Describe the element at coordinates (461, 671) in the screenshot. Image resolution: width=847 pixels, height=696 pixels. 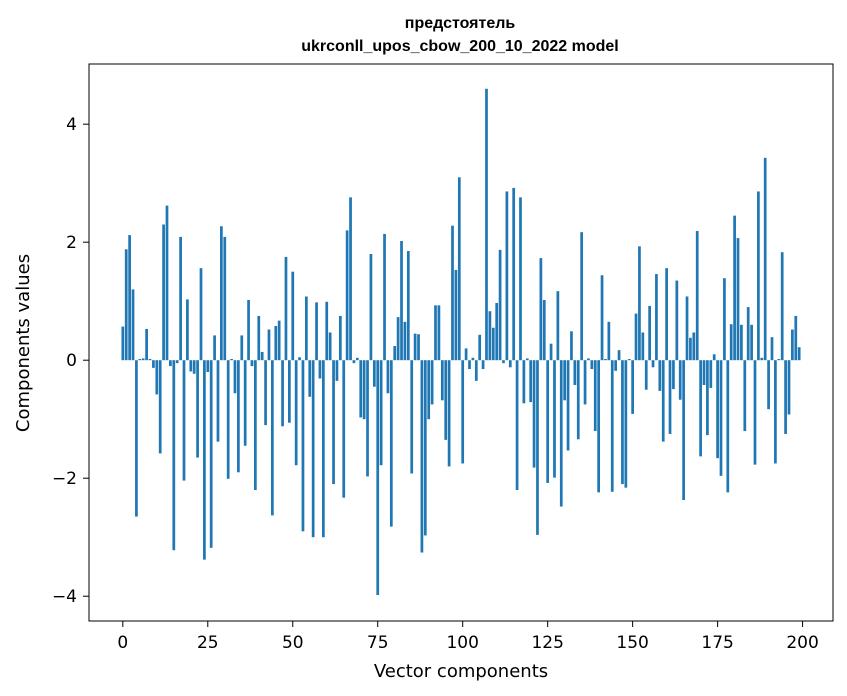
I see `x-axis-label: Vector components` at that location.